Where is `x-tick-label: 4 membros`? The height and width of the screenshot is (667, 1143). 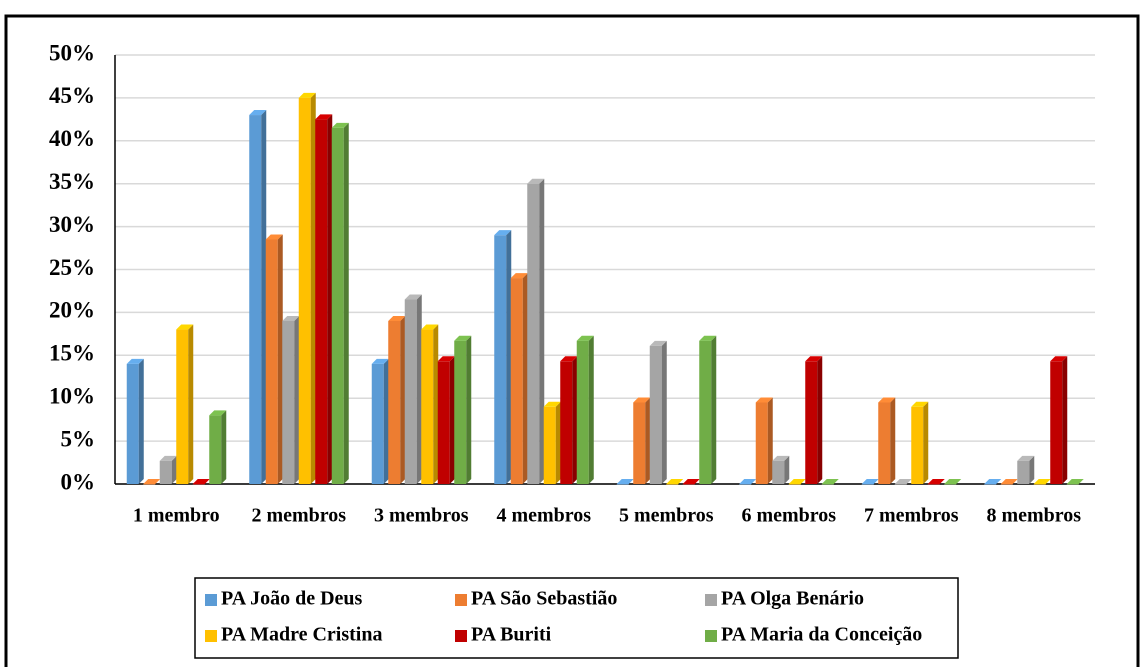 x-tick-label: 4 membros is located at coordinates (543, 516).